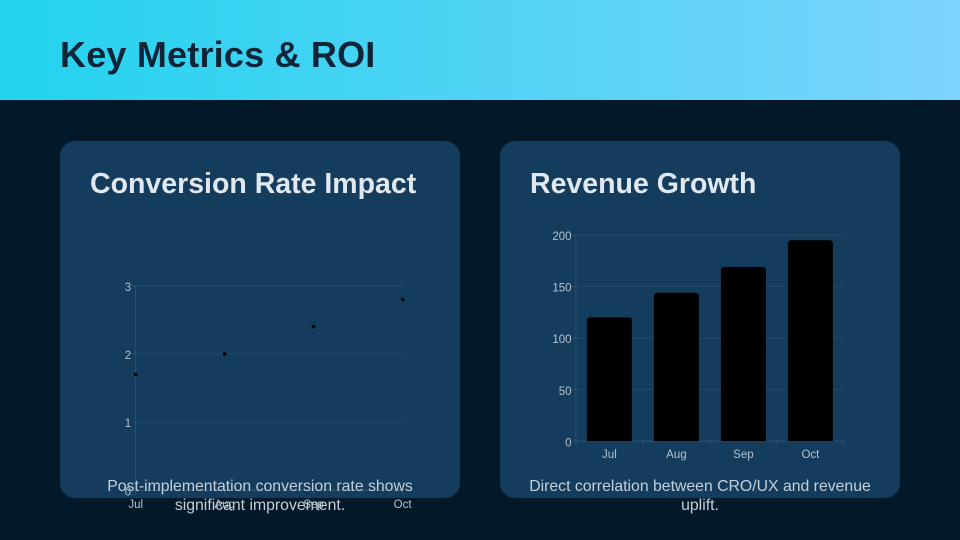 The width and height of the screenshot is (960, 540). What do you see at coordinates (128, 288) in the screenshot?
I see `svg-text: 3` at bounding box center [128, 288].